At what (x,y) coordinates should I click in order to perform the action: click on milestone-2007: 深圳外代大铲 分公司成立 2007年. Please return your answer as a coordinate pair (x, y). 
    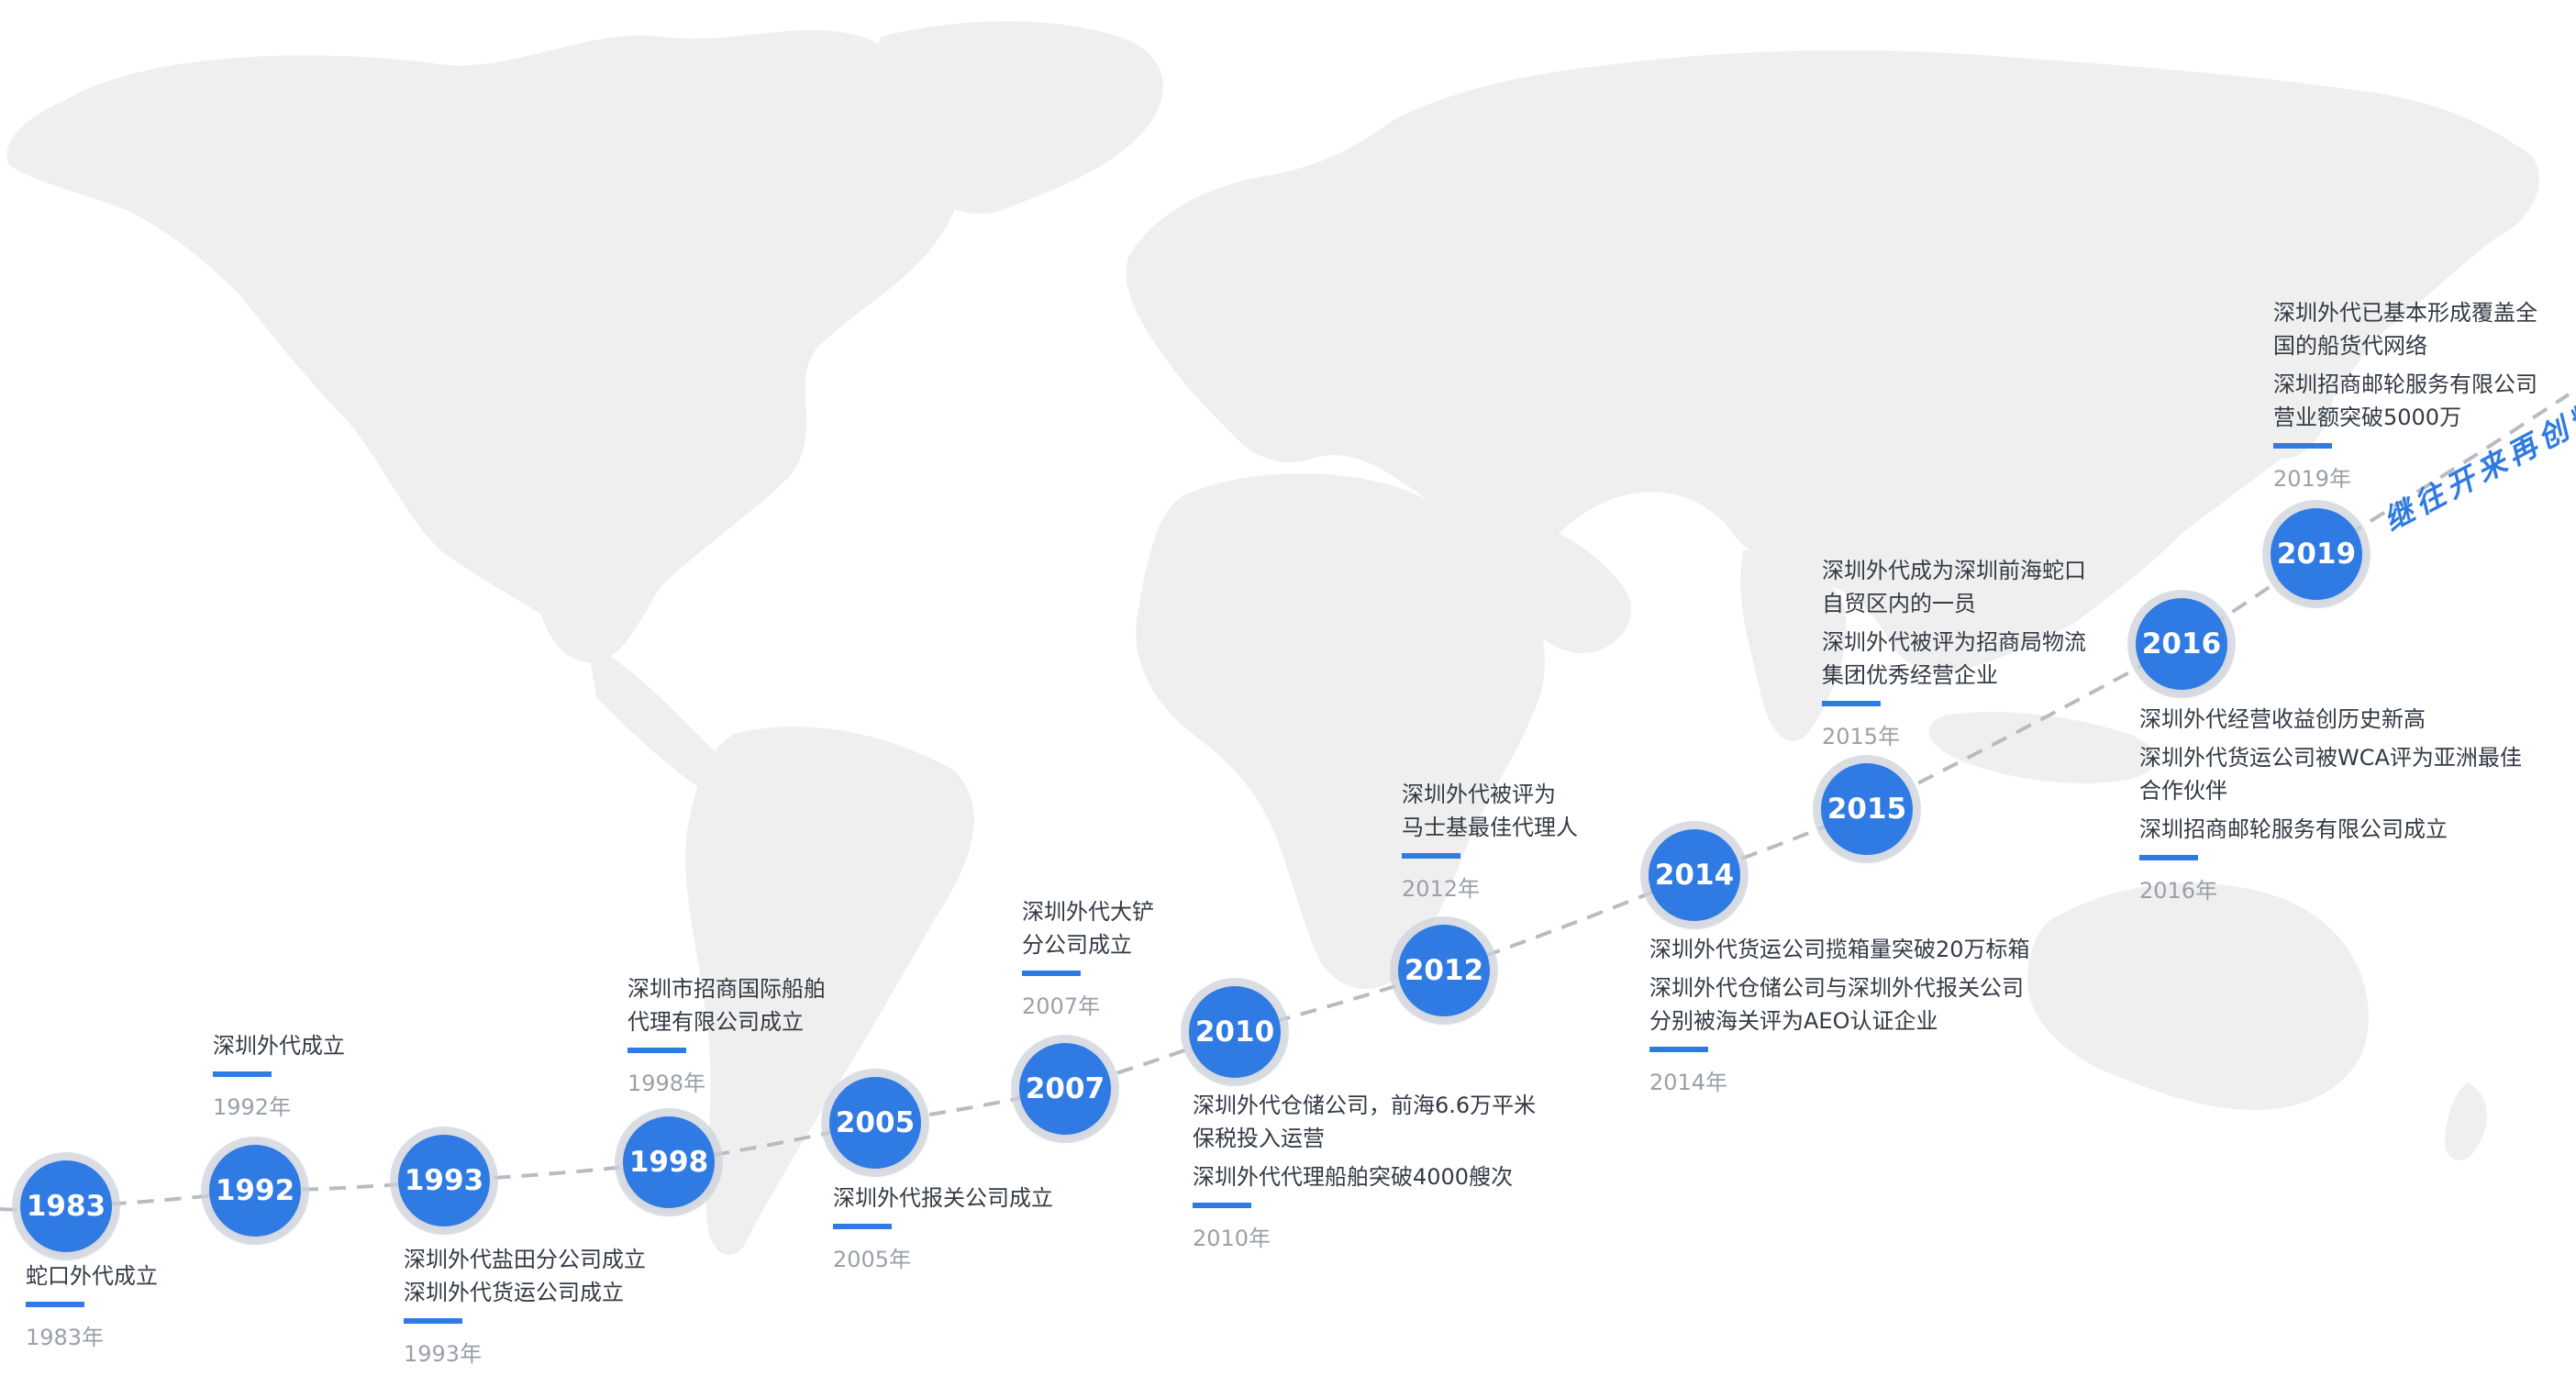
    Looking at the image, I should click on (1088, 957).